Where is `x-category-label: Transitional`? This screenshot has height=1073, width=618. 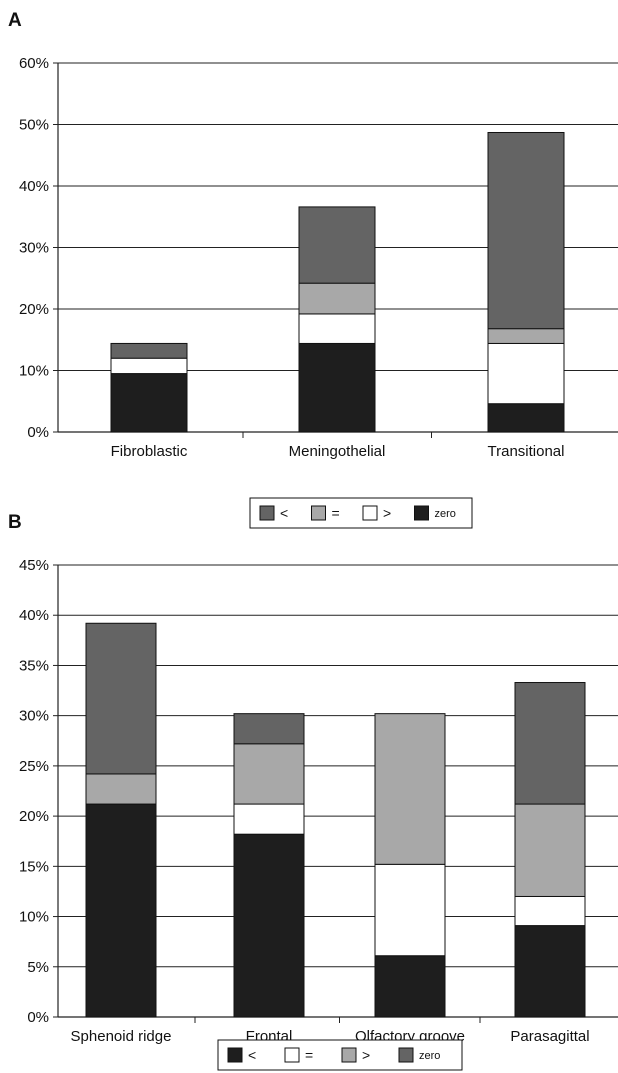
x-category-label: Transitional is located at coordinates (526, 451).